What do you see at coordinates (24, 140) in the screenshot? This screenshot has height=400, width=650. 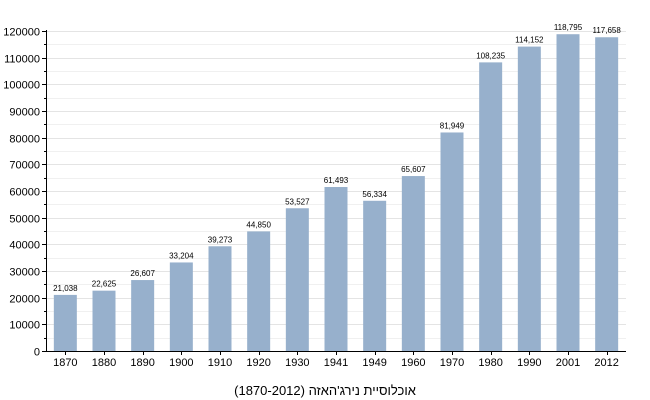 I see `y-tick-label: 80000` at bounding box center [24, 140].